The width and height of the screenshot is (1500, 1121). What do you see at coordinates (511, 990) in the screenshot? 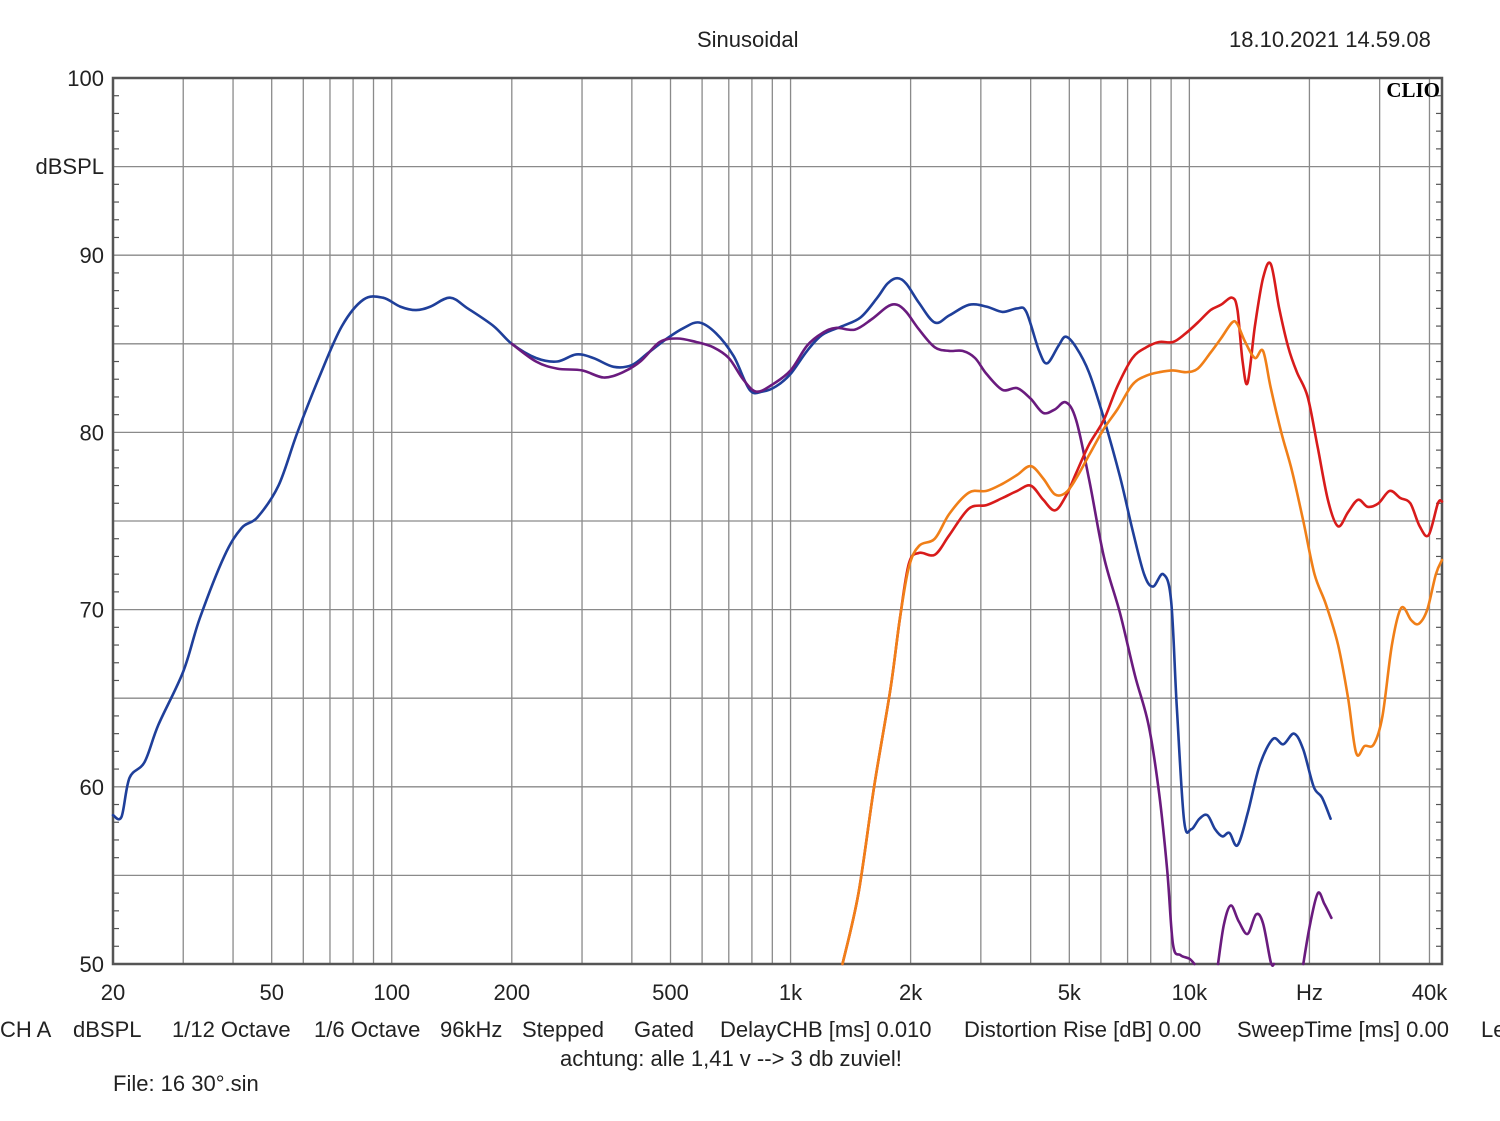
I see `x-tick-label: 200` at bounding box center [511, 990].